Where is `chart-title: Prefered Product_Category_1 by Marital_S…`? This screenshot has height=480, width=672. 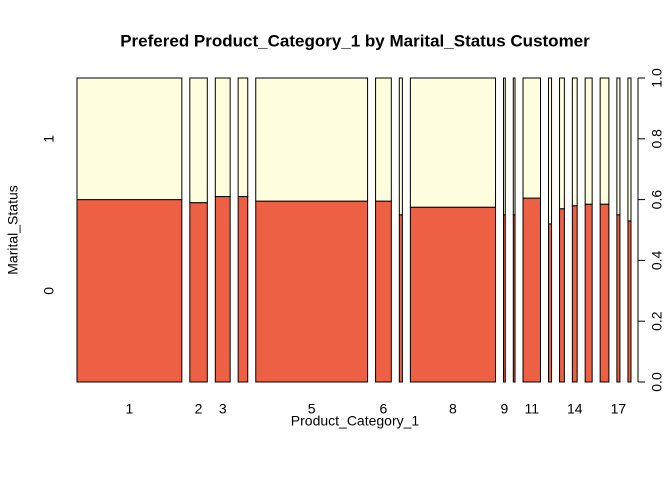 chart-title: Prefered Product_Category_1 by Marital_S… is located at coordinates (355, 40).